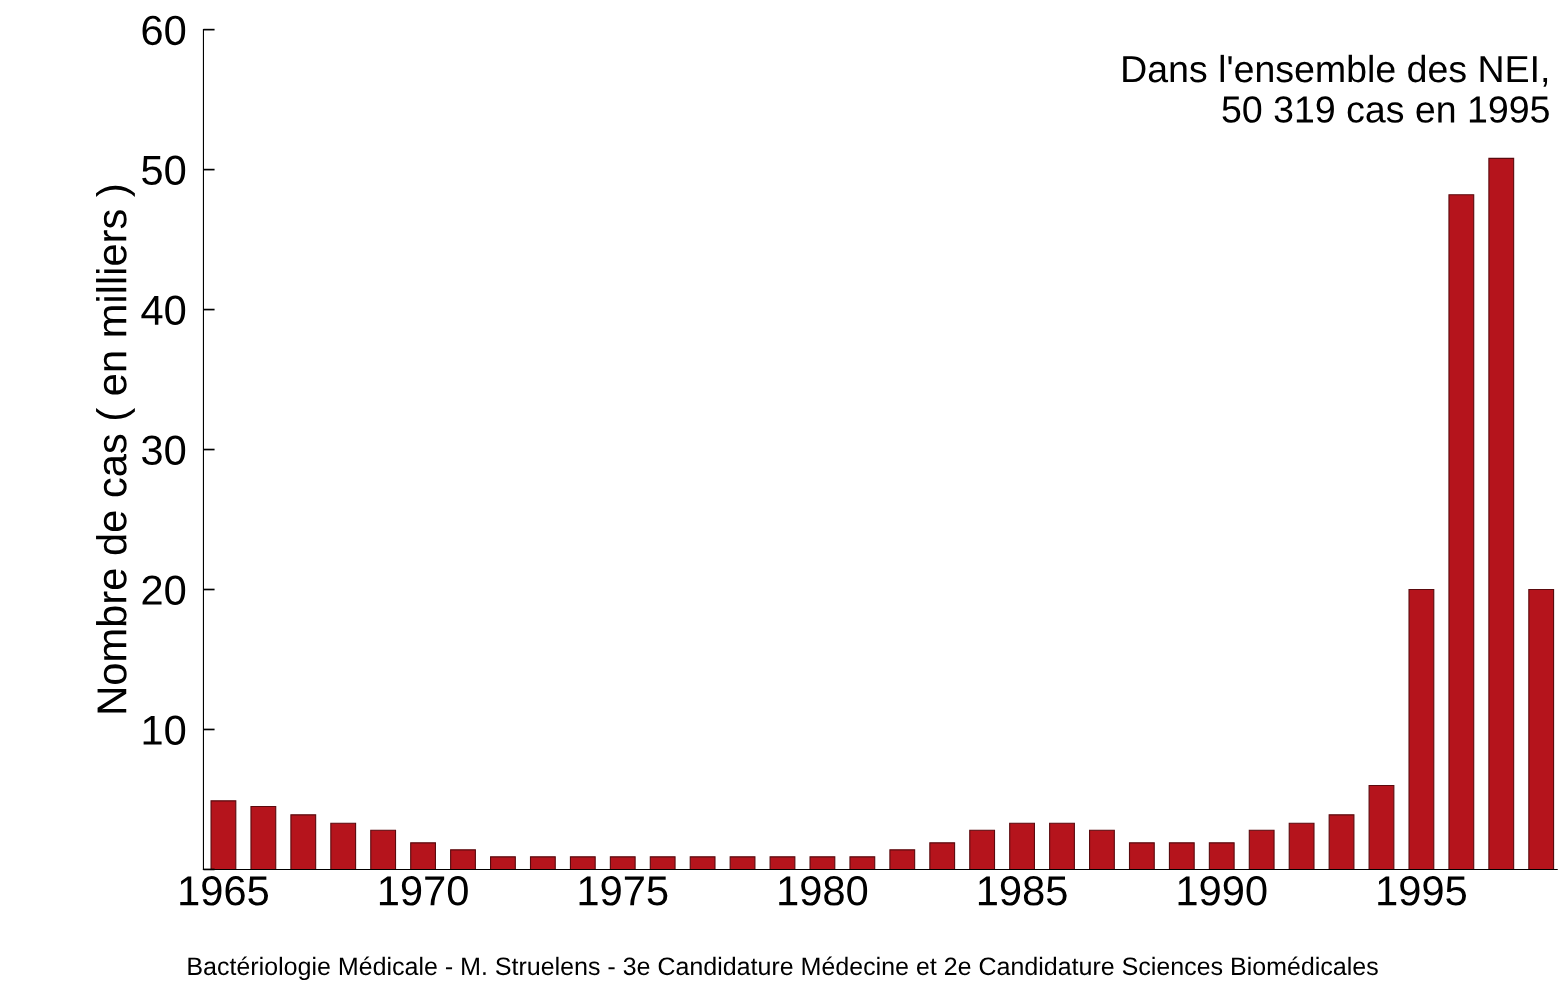 The width and height of the screenshot is (1565, 988). What do you see at coordinates (163, 310) in the screenshot?
I see `y-tick-label: 40` at bounding box center [163, 310].